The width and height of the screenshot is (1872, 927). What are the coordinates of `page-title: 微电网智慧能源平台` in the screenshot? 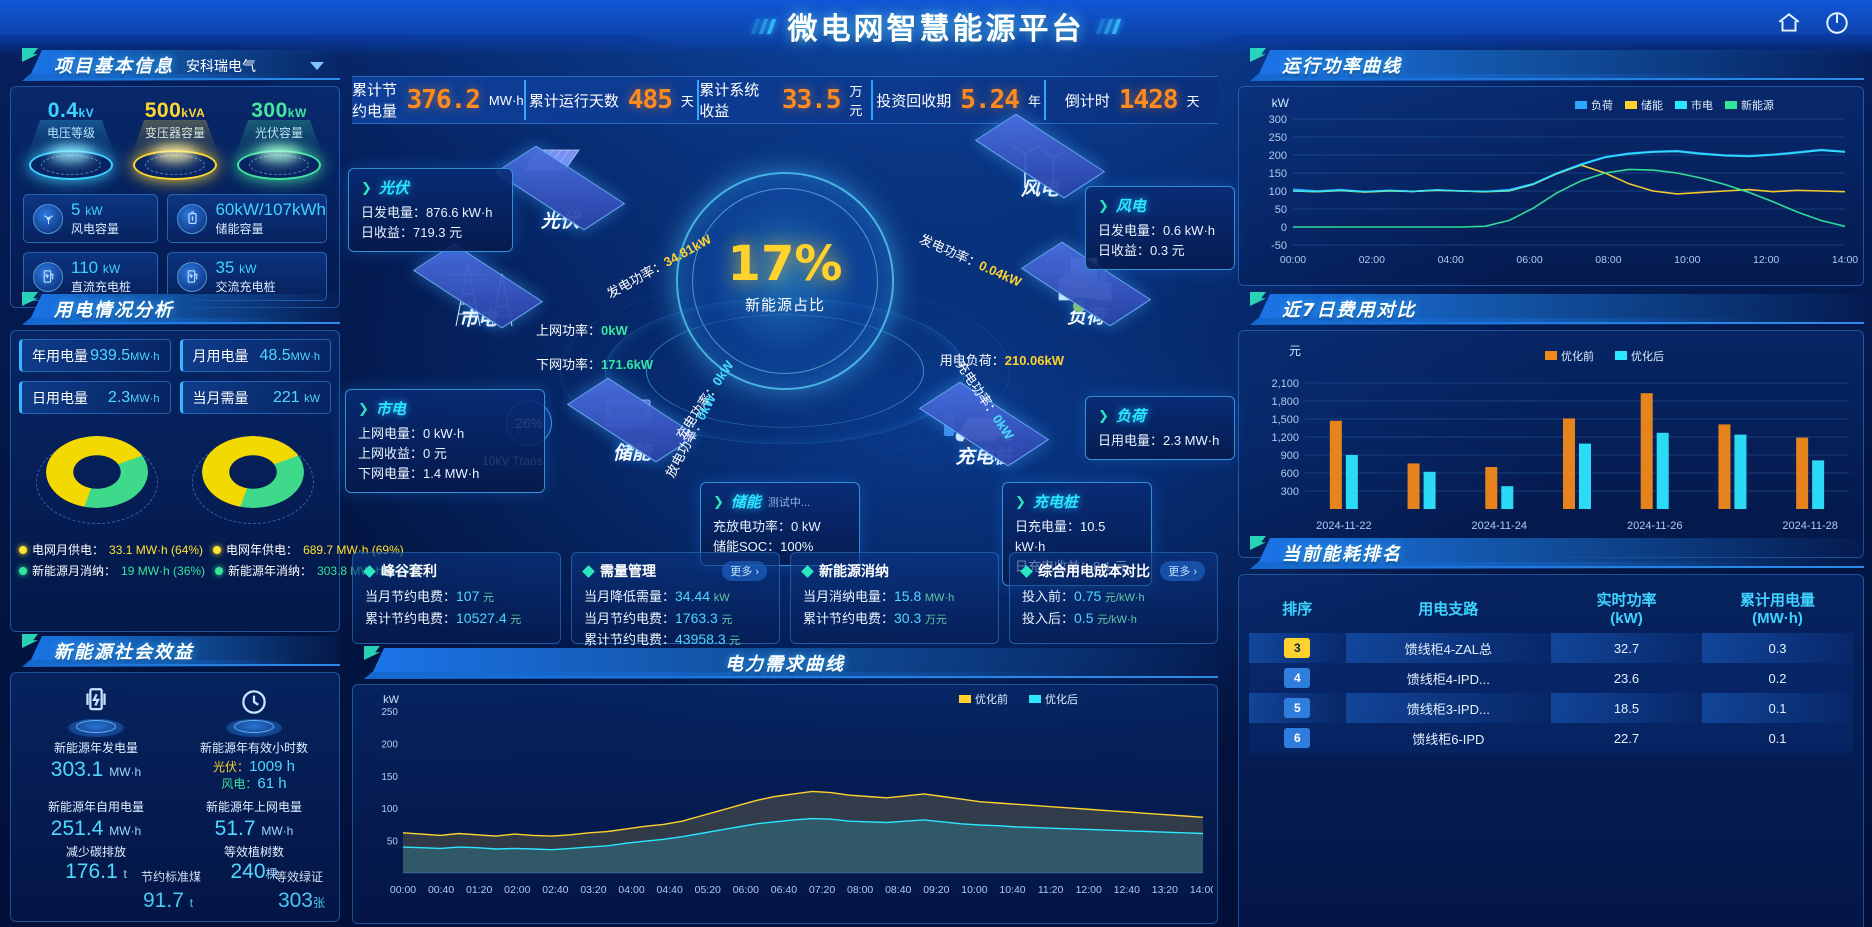 It's located at (936, 29).